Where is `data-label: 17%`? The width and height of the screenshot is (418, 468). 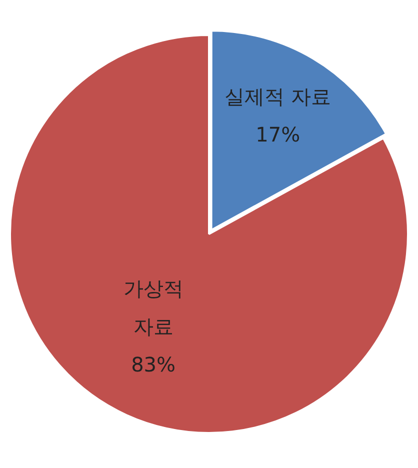 data-label: 17% is located at coordinates (278, 134).